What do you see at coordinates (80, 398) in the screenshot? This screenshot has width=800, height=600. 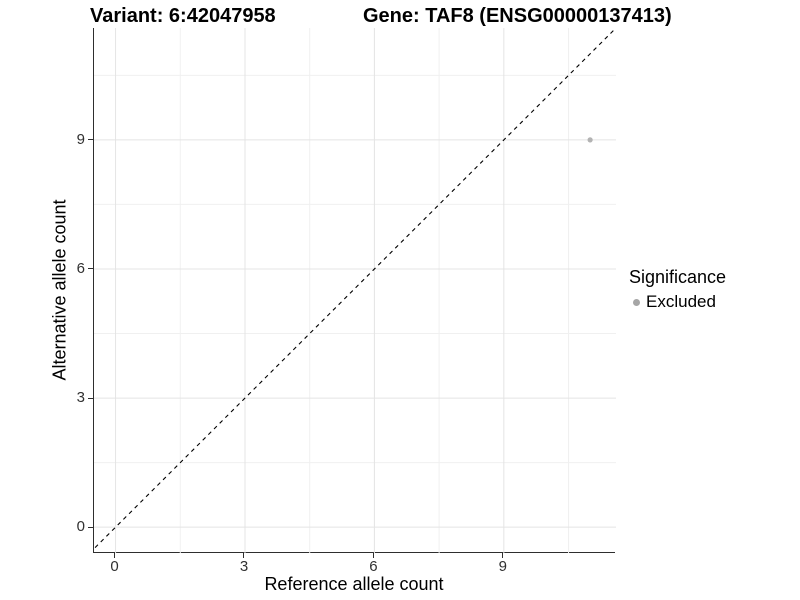 I see `y-tick-label: 3` at bounding box center [80, 398].